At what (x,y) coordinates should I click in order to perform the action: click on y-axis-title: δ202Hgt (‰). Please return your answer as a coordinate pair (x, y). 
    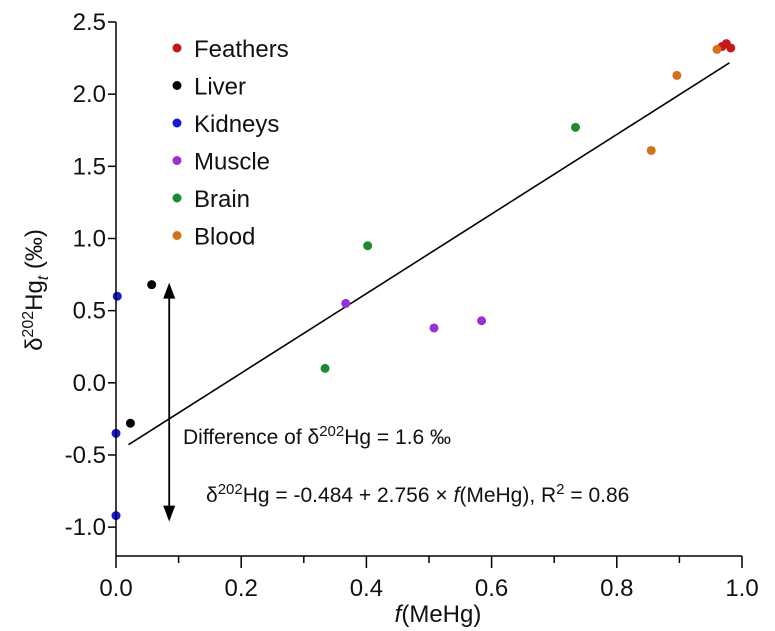
    Looking at the image, I should click on (36, 290).